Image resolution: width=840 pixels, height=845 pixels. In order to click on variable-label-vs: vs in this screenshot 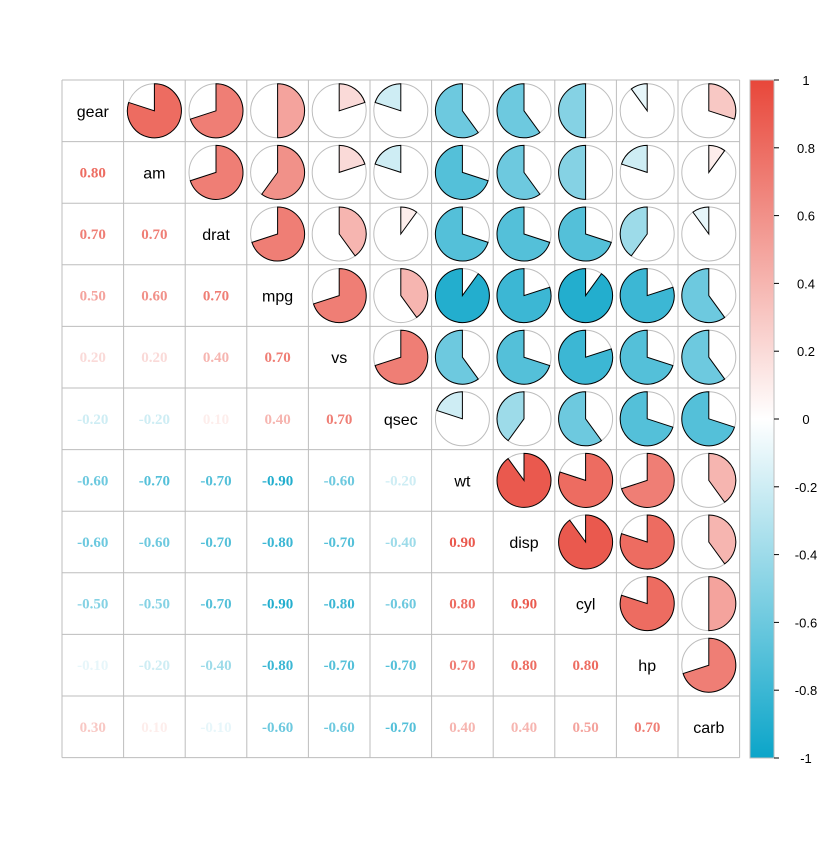, I will do `click(339, 358)`.